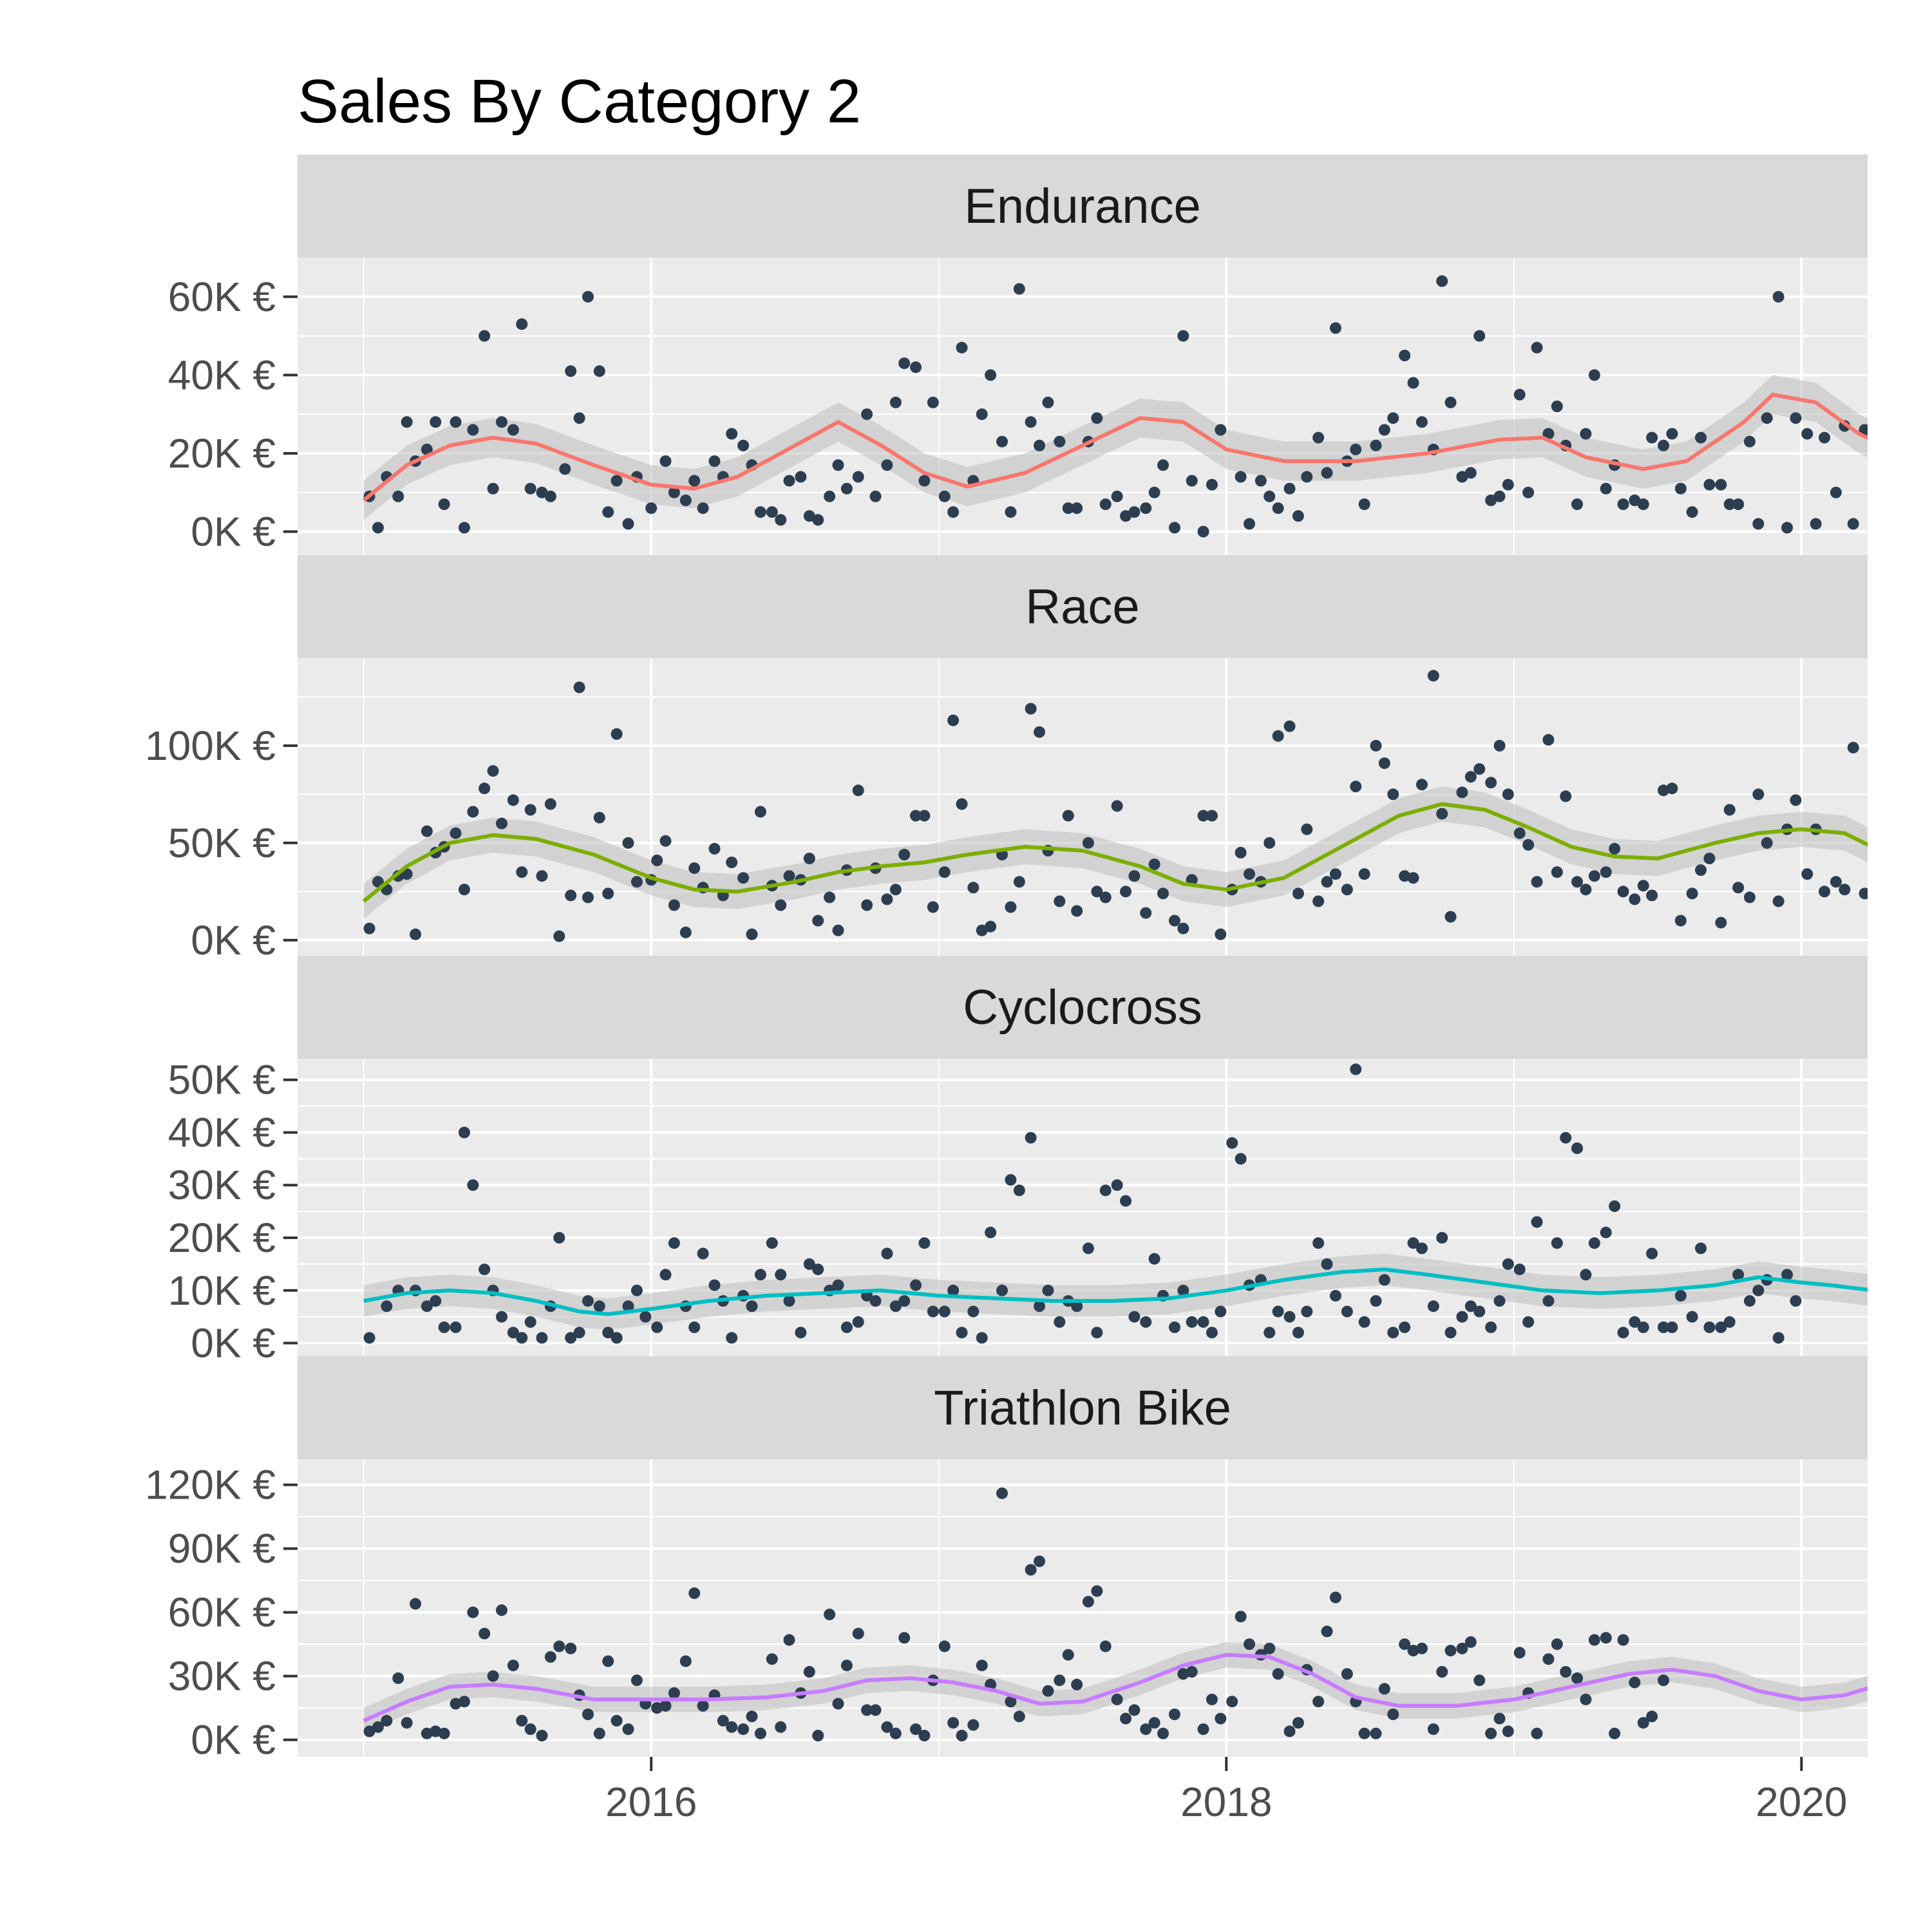  I want to click on y-tick-label: 30K €, so click(222, 1676).